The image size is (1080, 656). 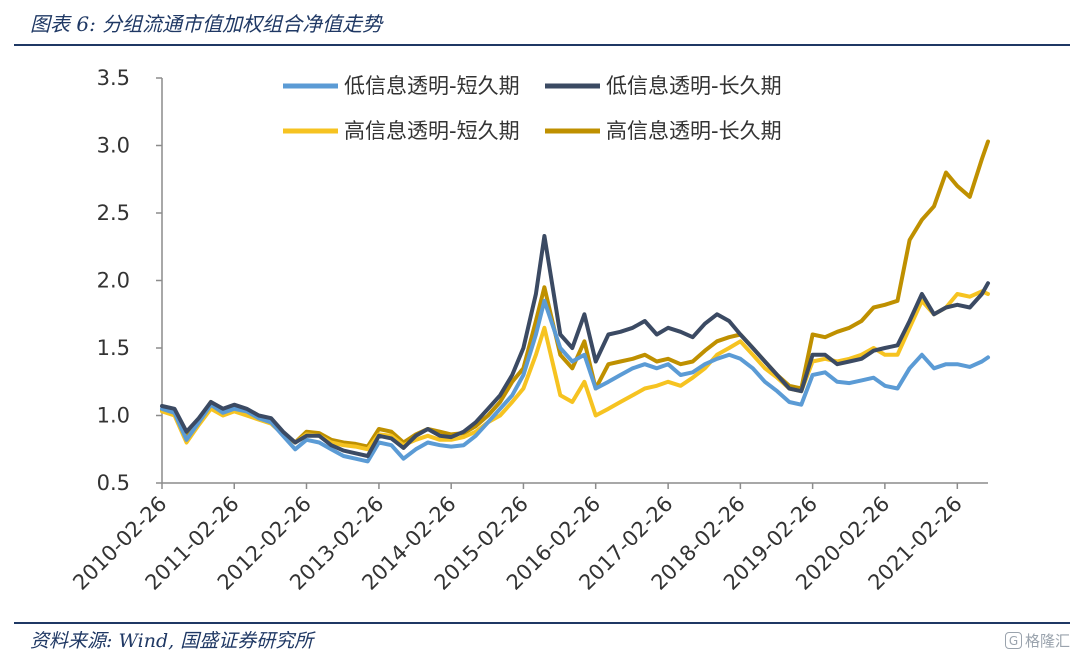 I want to click on y-tick-label: 0.5, so click(x=113, y=483).